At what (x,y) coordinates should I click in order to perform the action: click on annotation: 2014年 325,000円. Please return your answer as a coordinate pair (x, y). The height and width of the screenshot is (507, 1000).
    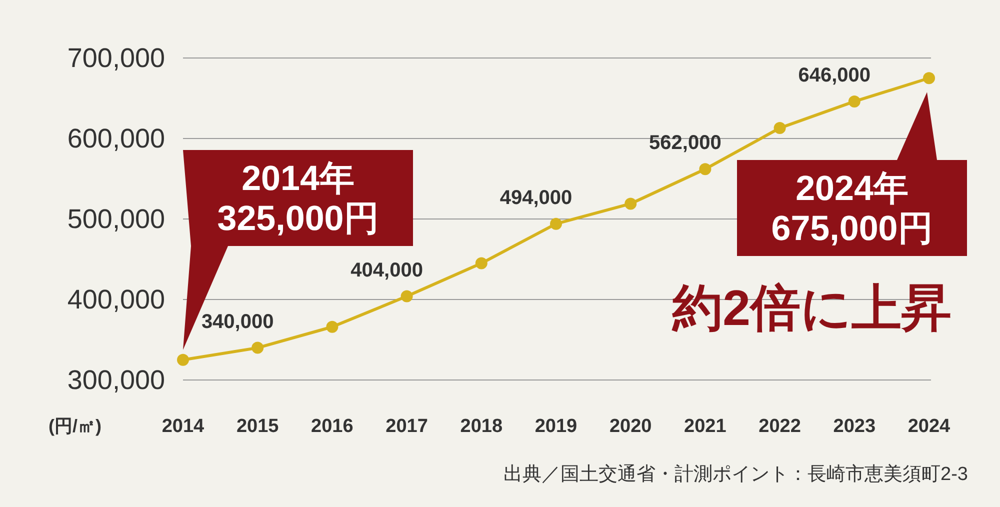
    Looking at the image, I should click on (298, 198).